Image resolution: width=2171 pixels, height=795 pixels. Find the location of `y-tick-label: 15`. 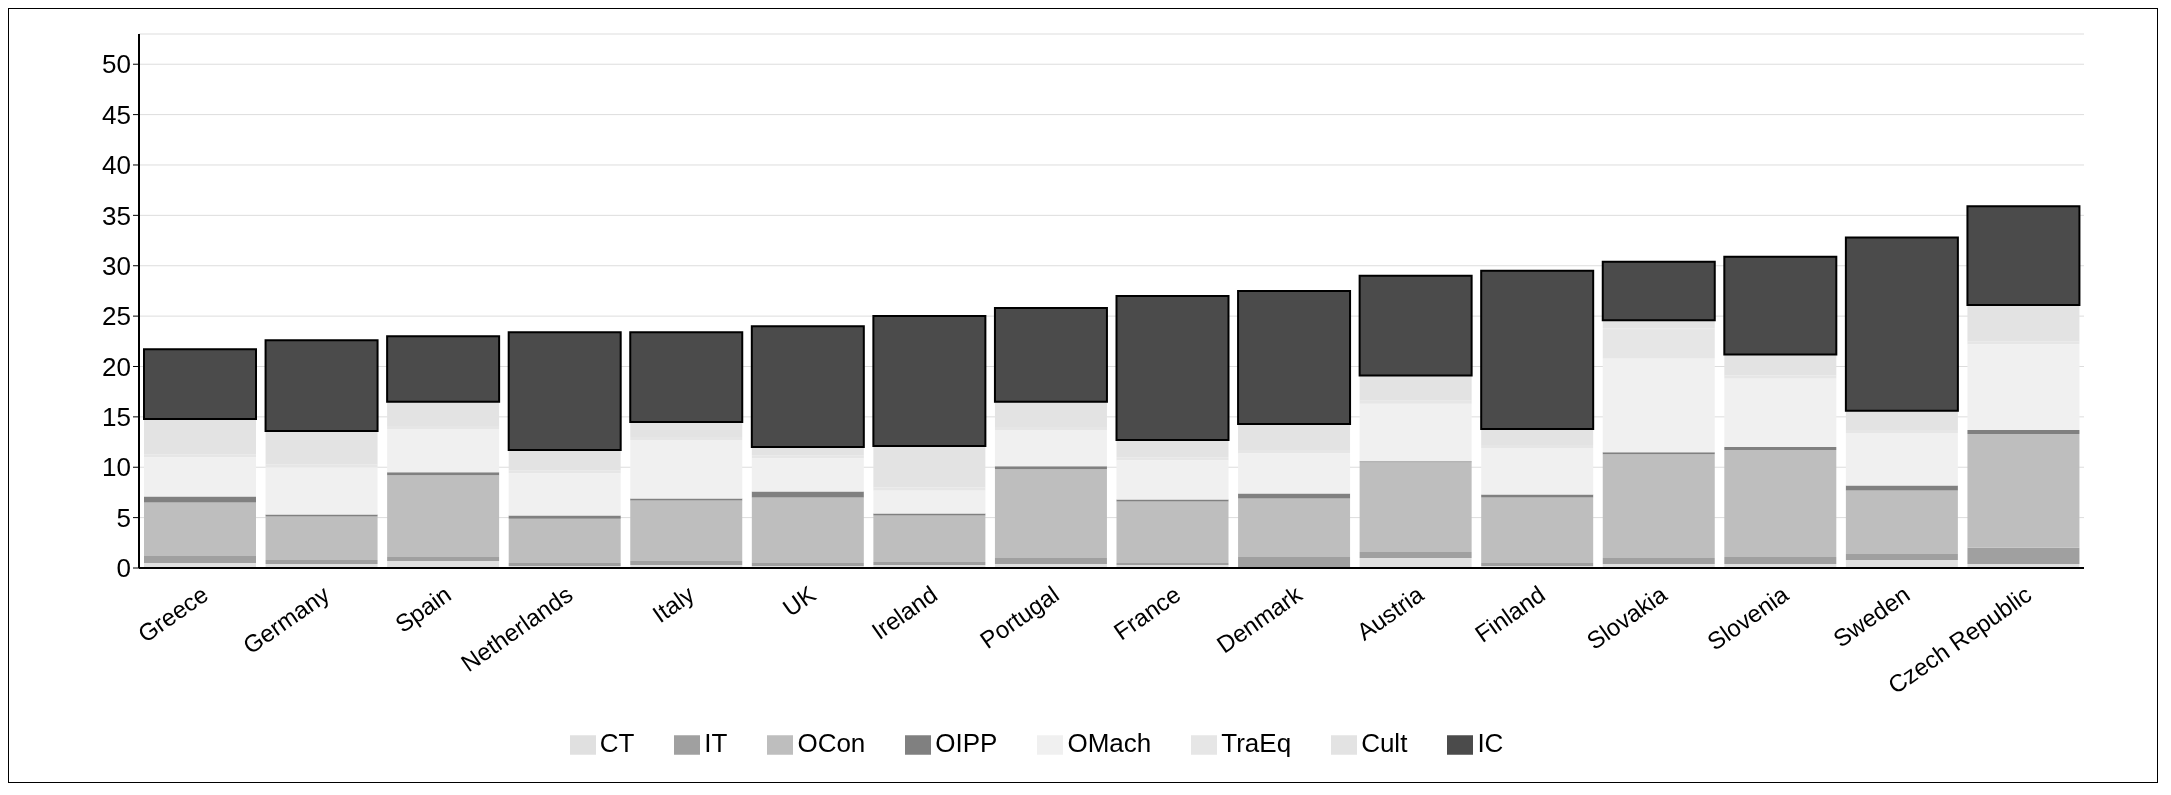

y-tick-label: 15 is located at coordinates (116, 417).